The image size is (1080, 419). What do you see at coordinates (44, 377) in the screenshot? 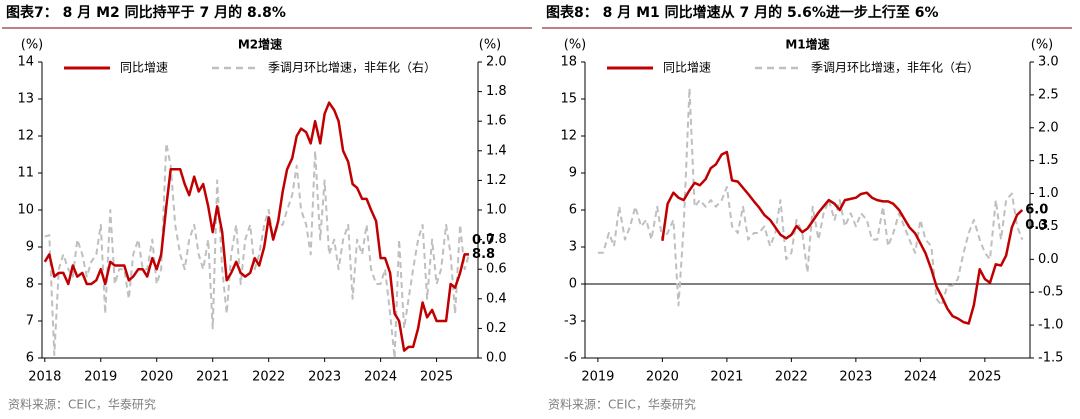
I see `x-tick-label: 2018` at bounding box center [44, 377].